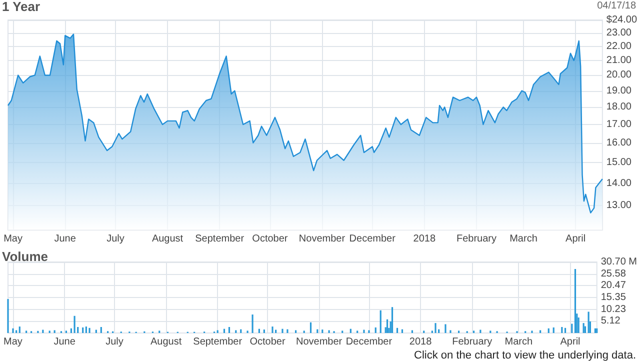 This screenshot has height=361, width=640. Describe the element at coordinates (619, 107) in the screenshot. I see `y-tick-label: 18.00` at that location.